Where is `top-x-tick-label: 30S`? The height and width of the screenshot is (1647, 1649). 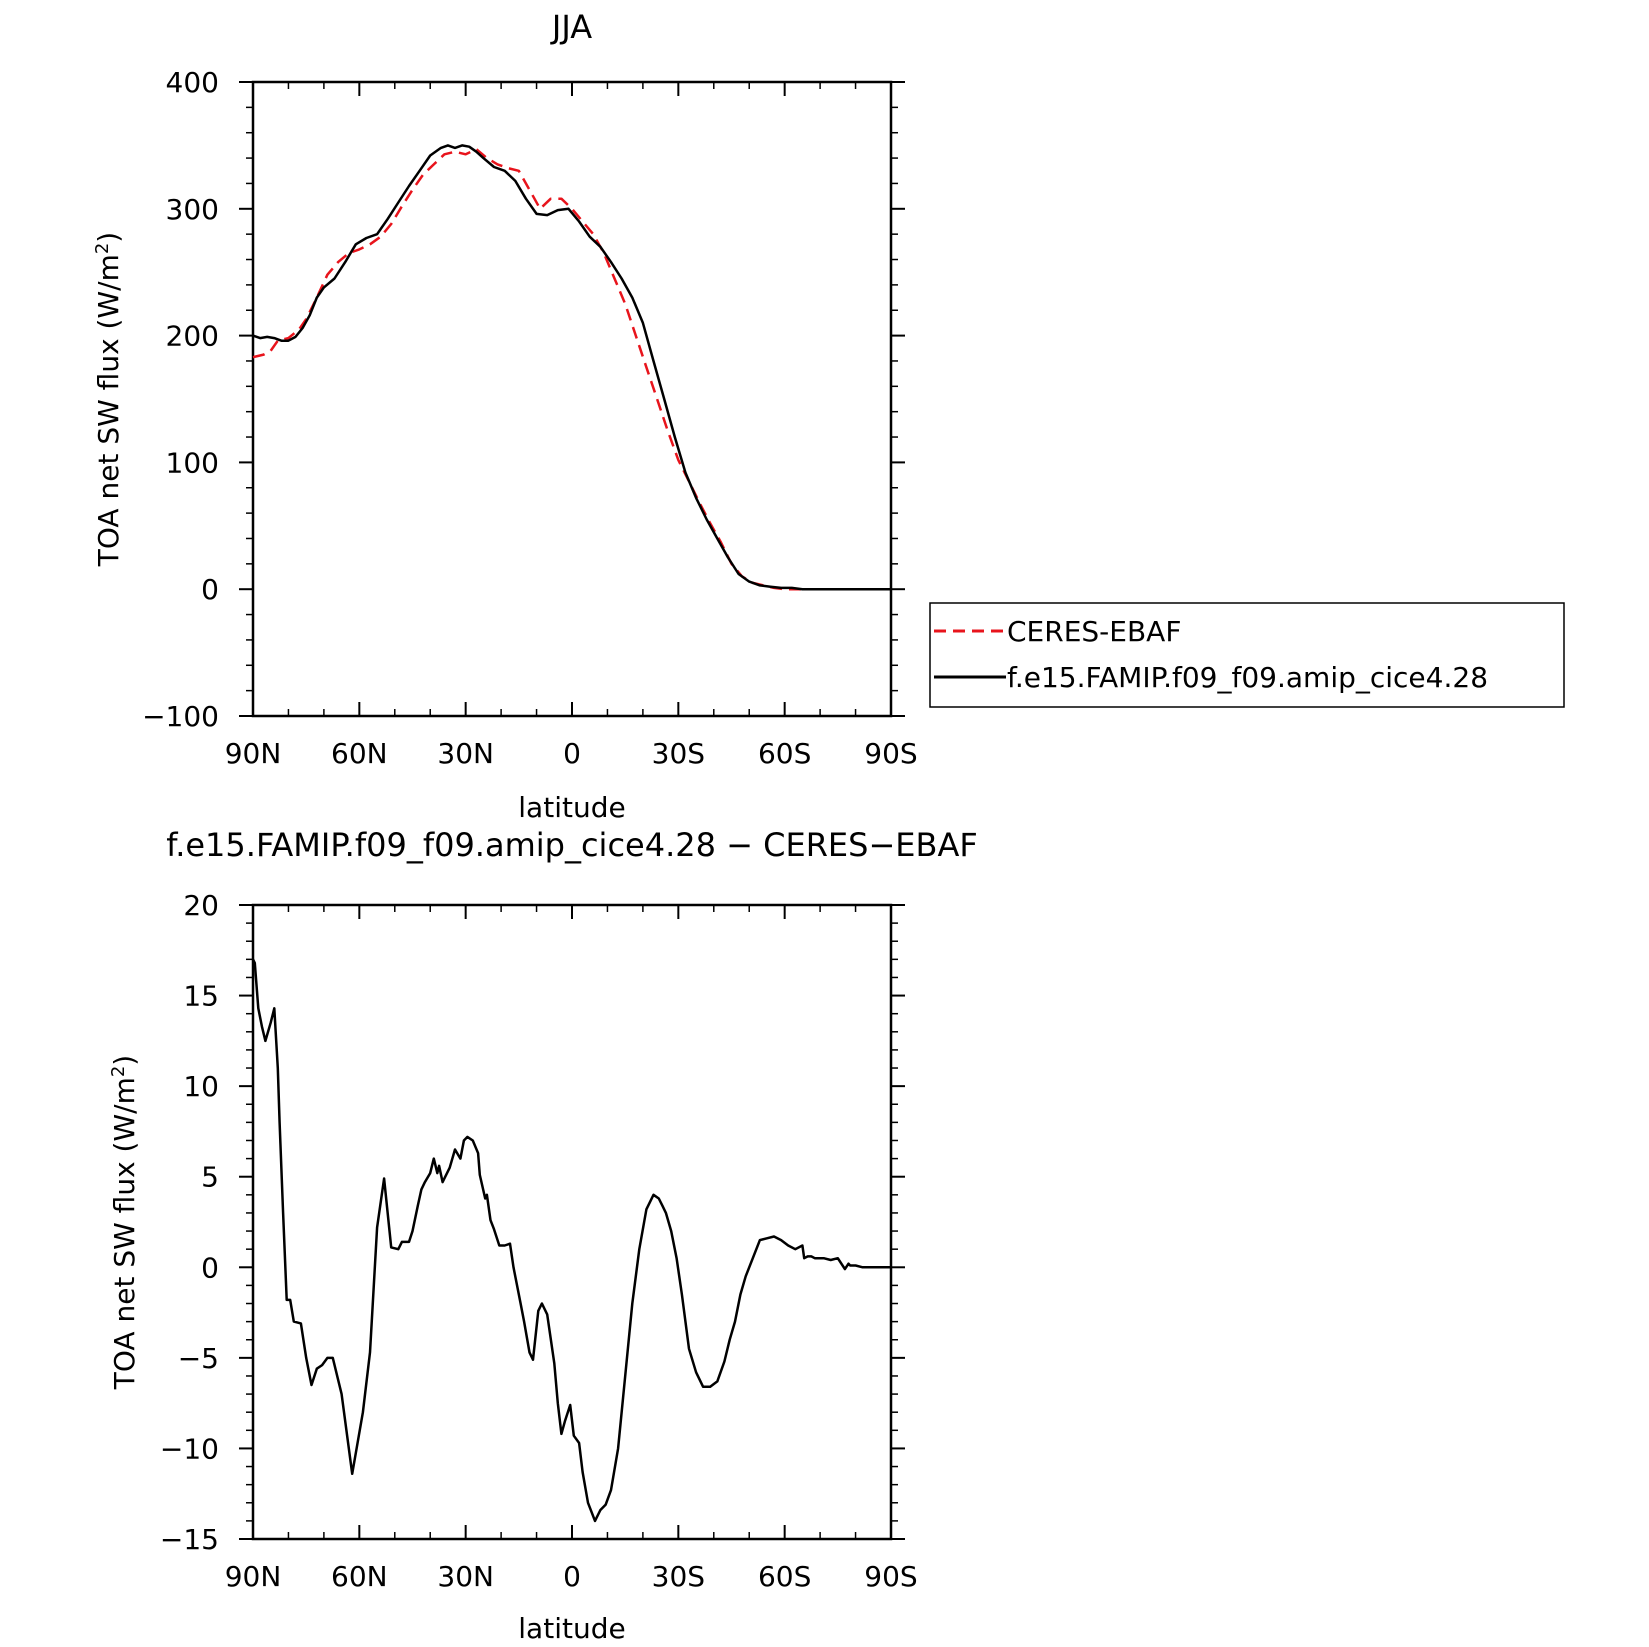
top-x-tick-label: 30S is located at coordinates (678, 753).